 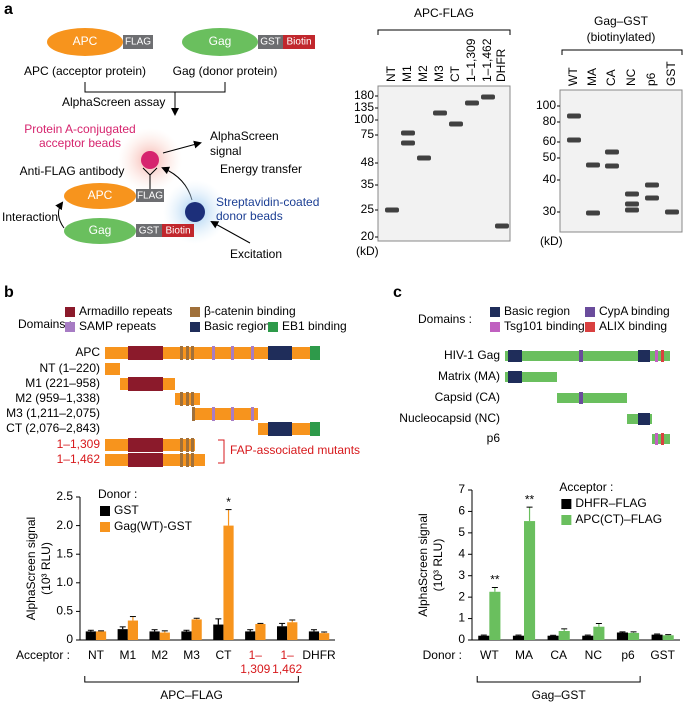 What do you see at coordinates (96, 655) in the screenshot?
I see `x-tick-label: NT` at bounding box center [96, 655].